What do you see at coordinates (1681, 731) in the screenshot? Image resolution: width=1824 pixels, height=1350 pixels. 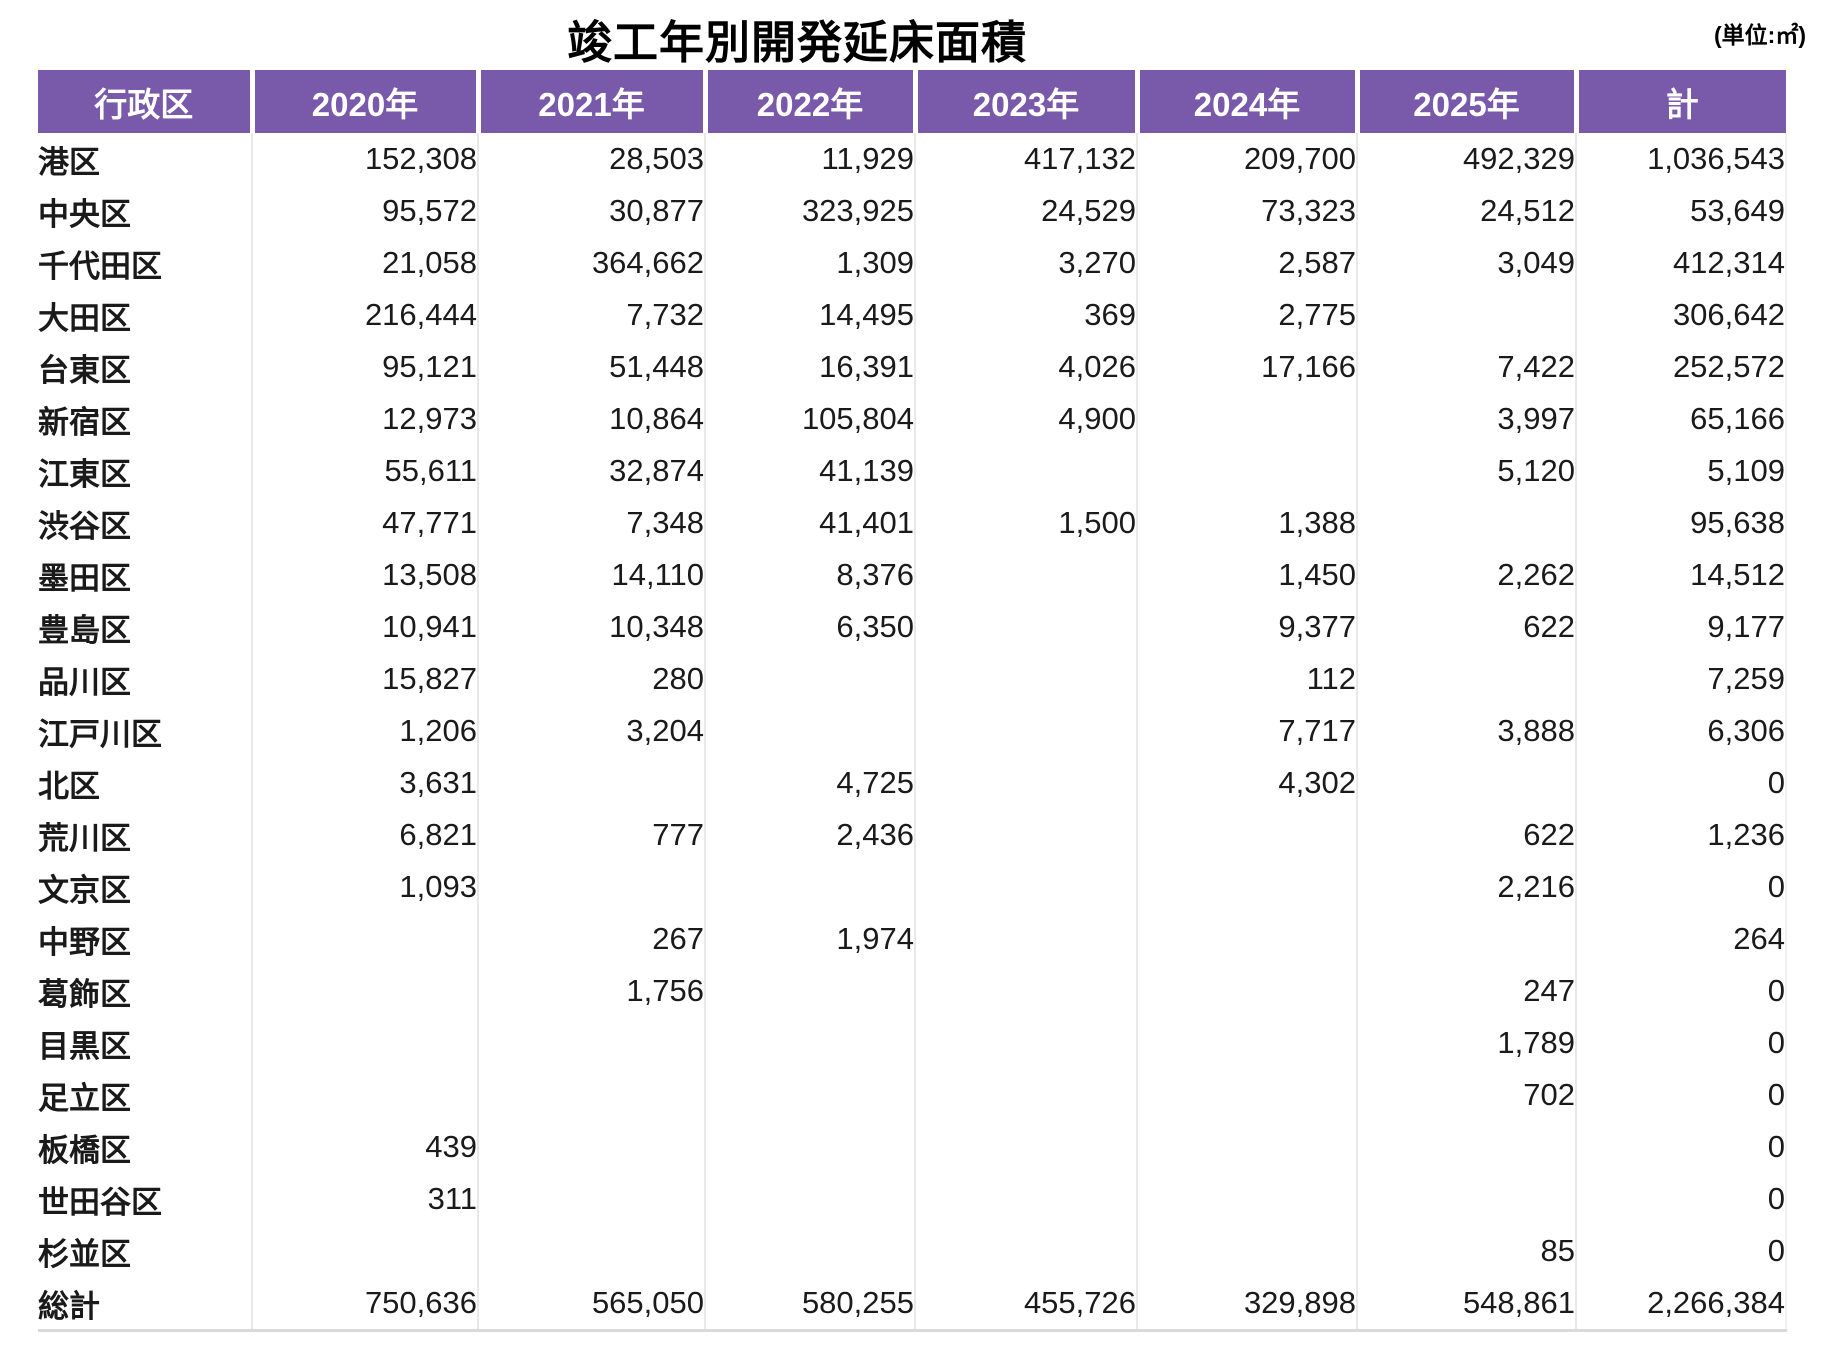 I see `value-cell: 6,306` at bounding box center [1681, 731].